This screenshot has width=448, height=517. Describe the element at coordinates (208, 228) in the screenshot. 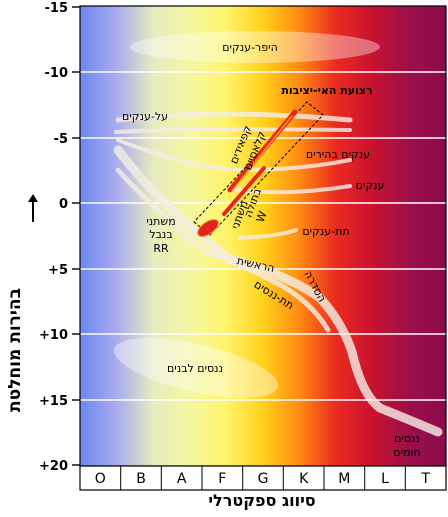

I see `rr-lyrae-blob` at that location.